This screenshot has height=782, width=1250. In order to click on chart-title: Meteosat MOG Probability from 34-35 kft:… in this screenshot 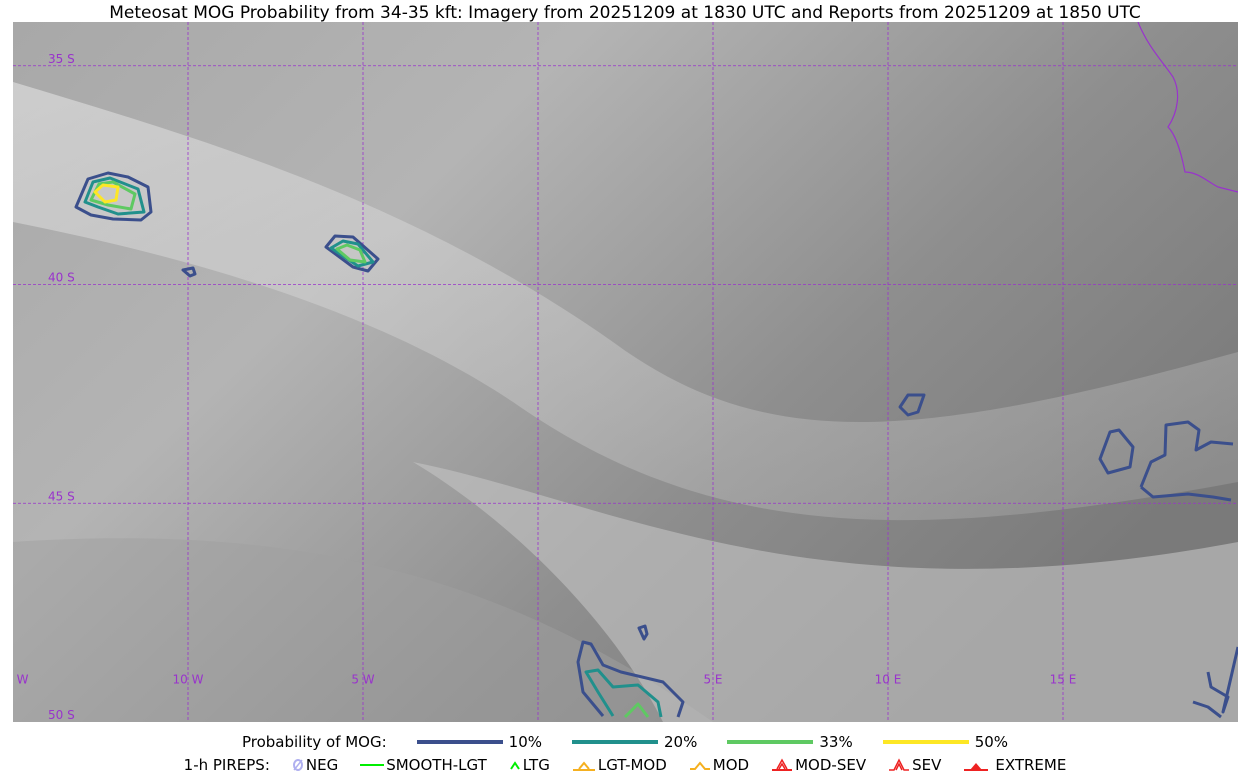, I will do `click(625, 13)`.